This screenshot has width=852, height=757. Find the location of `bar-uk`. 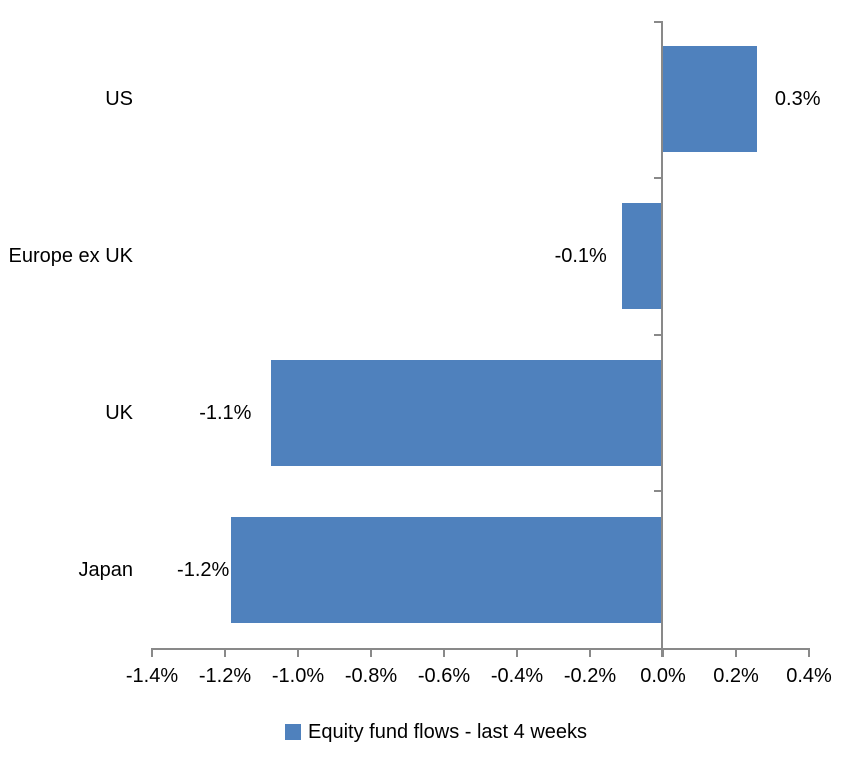

bar-uk is located at coordinates (466, 412).